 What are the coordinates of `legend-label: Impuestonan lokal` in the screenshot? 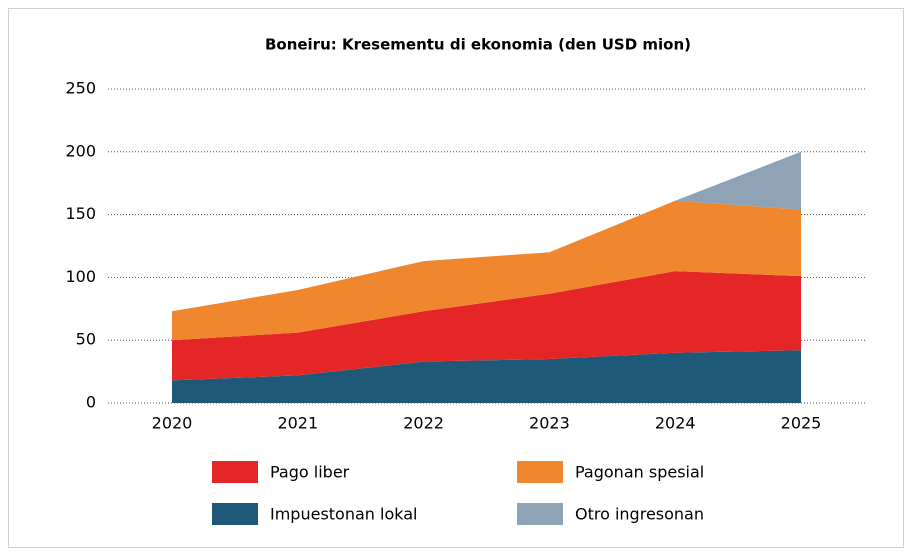 It's located at (343, 514).